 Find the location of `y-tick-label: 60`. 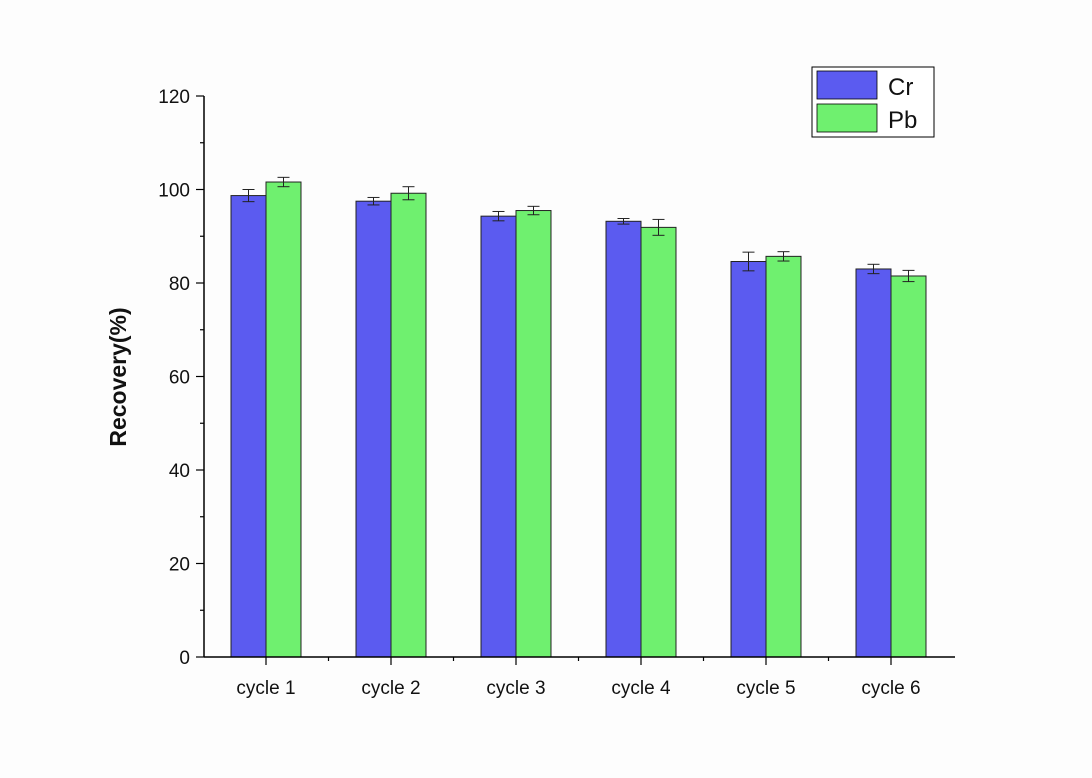

y-tick-label: 60 is located at coordinates (179, 378).